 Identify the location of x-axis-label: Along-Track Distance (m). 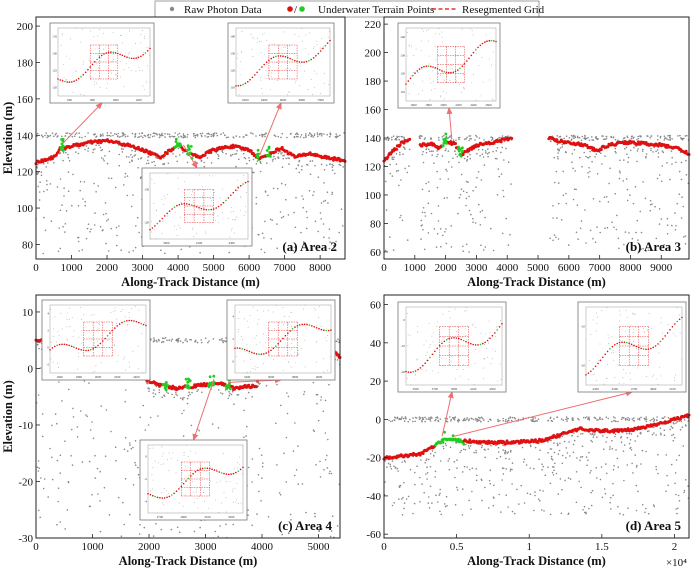
(190, 282).